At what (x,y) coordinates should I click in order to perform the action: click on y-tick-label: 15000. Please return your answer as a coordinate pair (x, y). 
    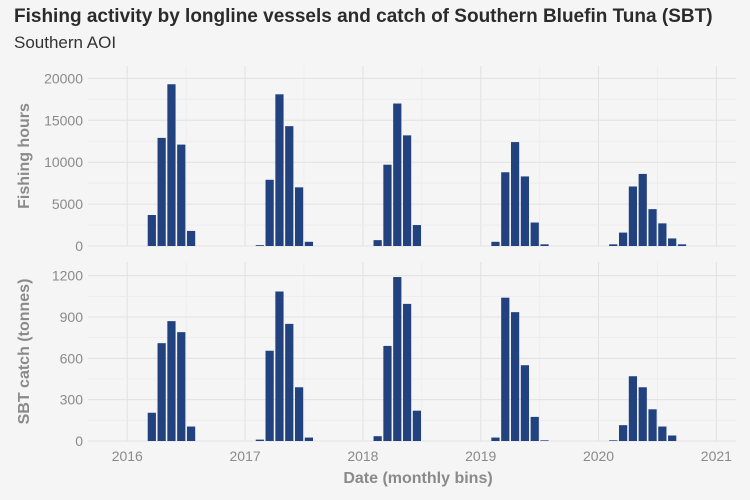
    Looking at the image, I should click on (63, 120).